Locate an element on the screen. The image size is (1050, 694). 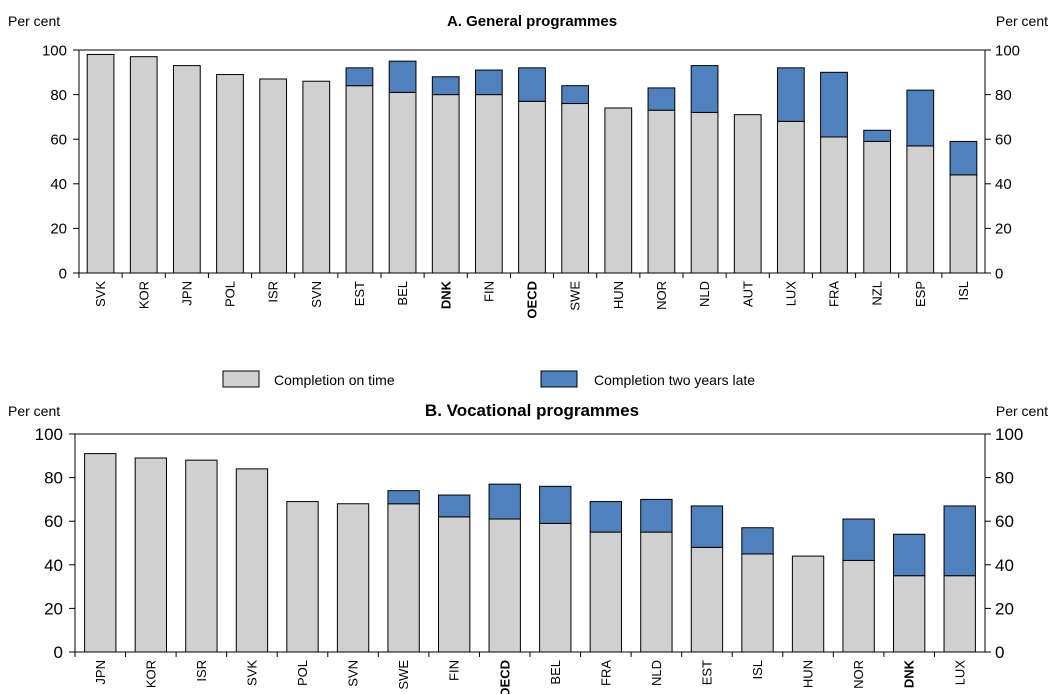
bar-on-time-nzl is located at coordinates (877, 207).